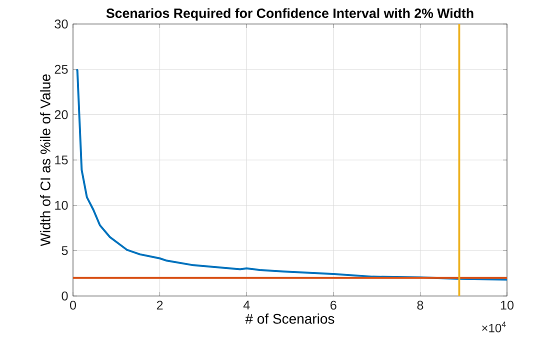 The width and height of the screenshot is (560, 337). I want to click on y-tick-label: 25, so click(61, 69).